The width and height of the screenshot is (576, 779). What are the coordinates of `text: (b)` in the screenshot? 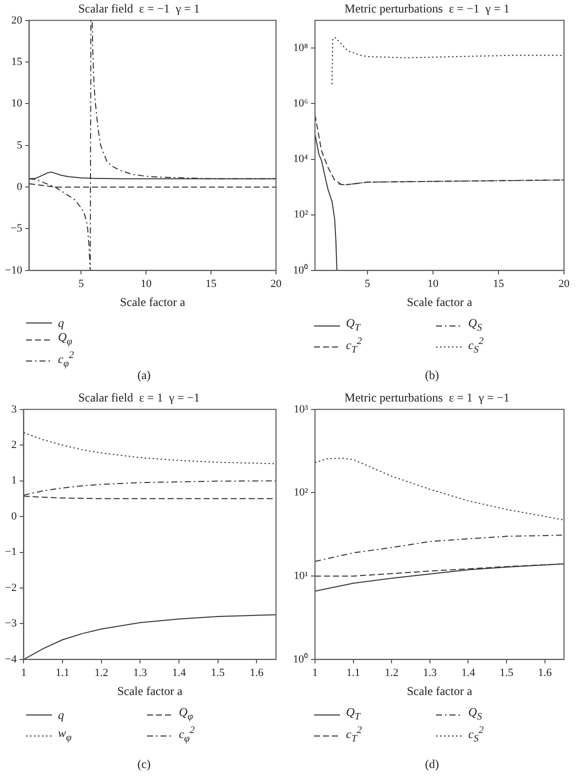 It's located at (432, 375).